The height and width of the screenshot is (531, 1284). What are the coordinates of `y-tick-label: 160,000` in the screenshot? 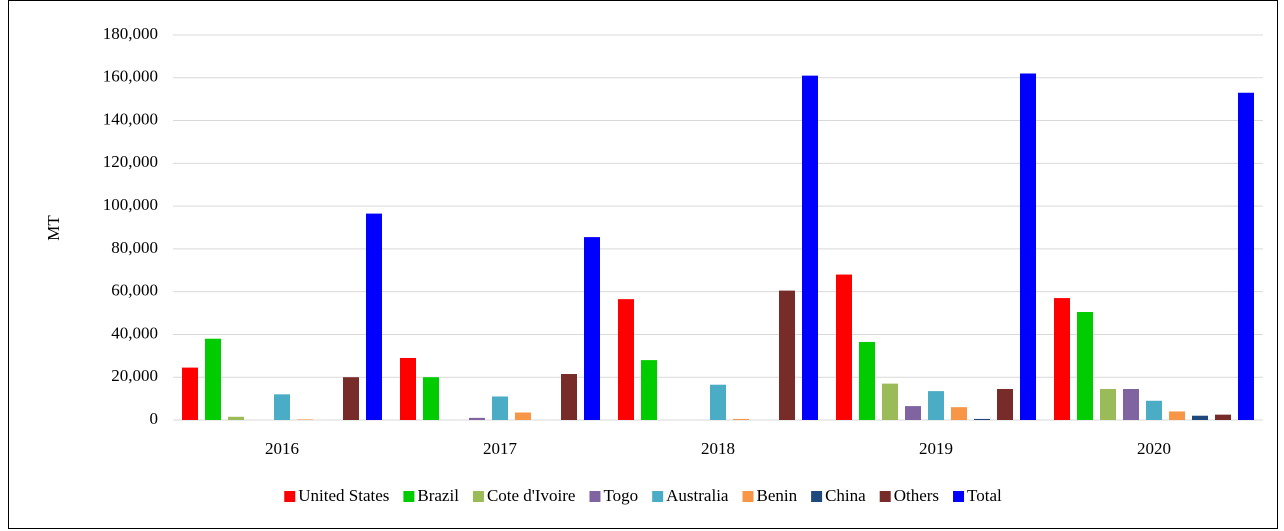 It's located at (130, 76).